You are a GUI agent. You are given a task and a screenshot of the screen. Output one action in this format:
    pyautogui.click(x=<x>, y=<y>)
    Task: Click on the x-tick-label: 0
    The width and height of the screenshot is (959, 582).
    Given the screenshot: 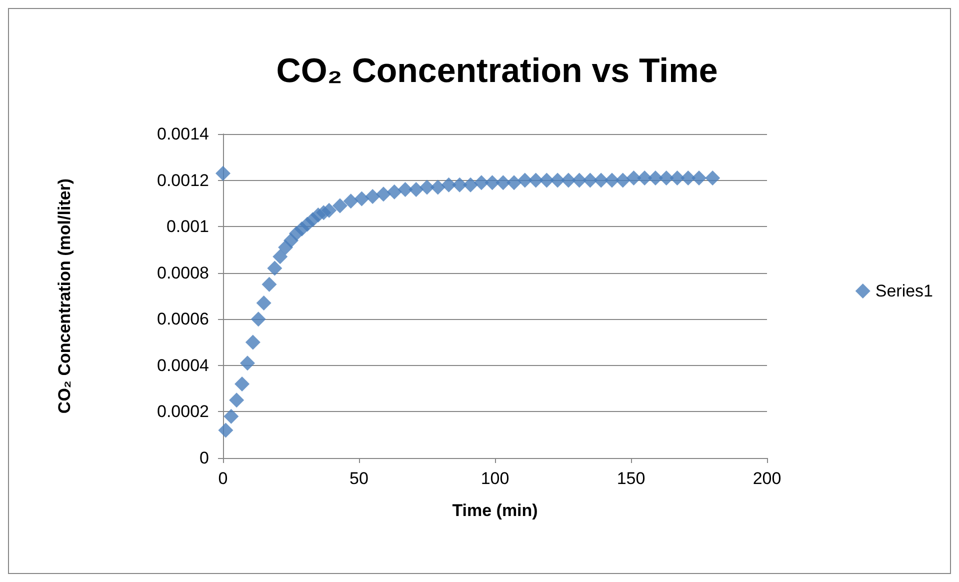 What is the action you would take?
    pyautogui.click(x=223, y=478)
    